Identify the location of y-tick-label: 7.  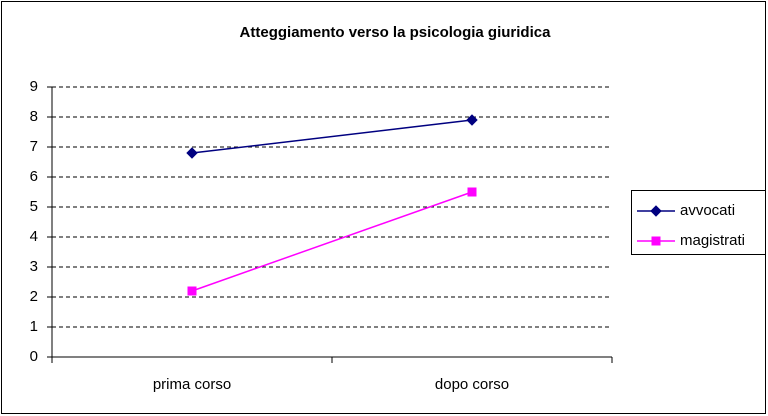
(34, 146).